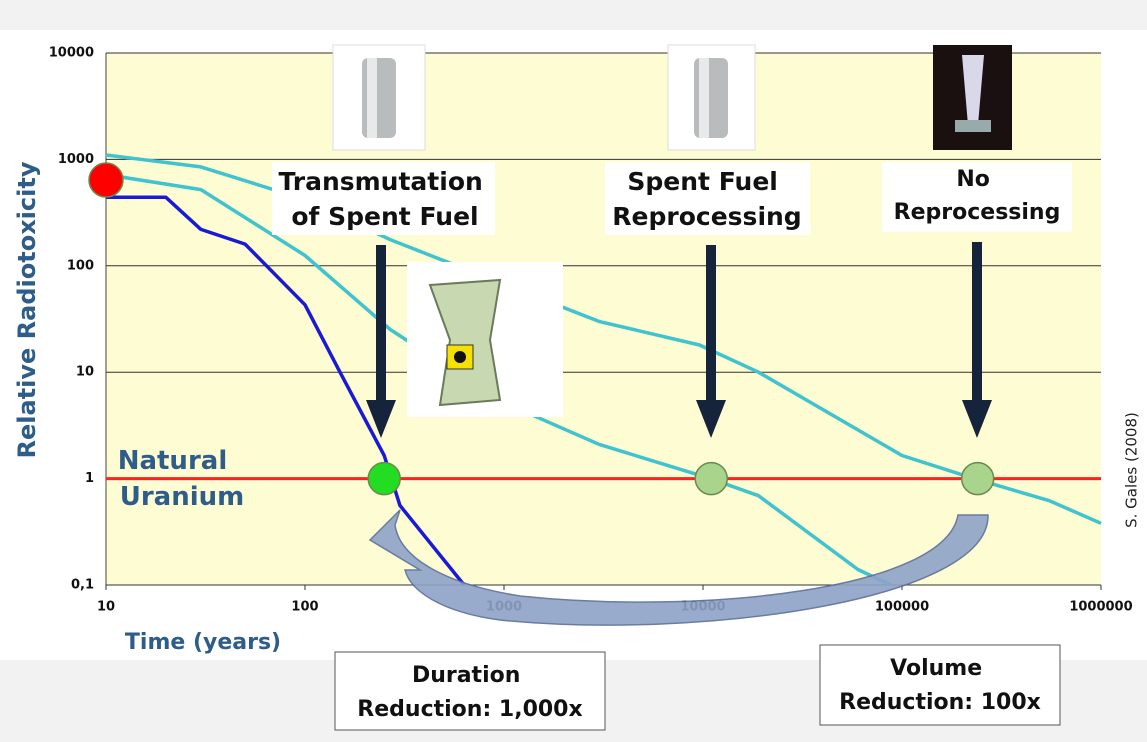 This screenshot has width=1147, height=742. Describe the element at coordinates (678, 567) in the screenshot. I see `curved-arrow` at that location.